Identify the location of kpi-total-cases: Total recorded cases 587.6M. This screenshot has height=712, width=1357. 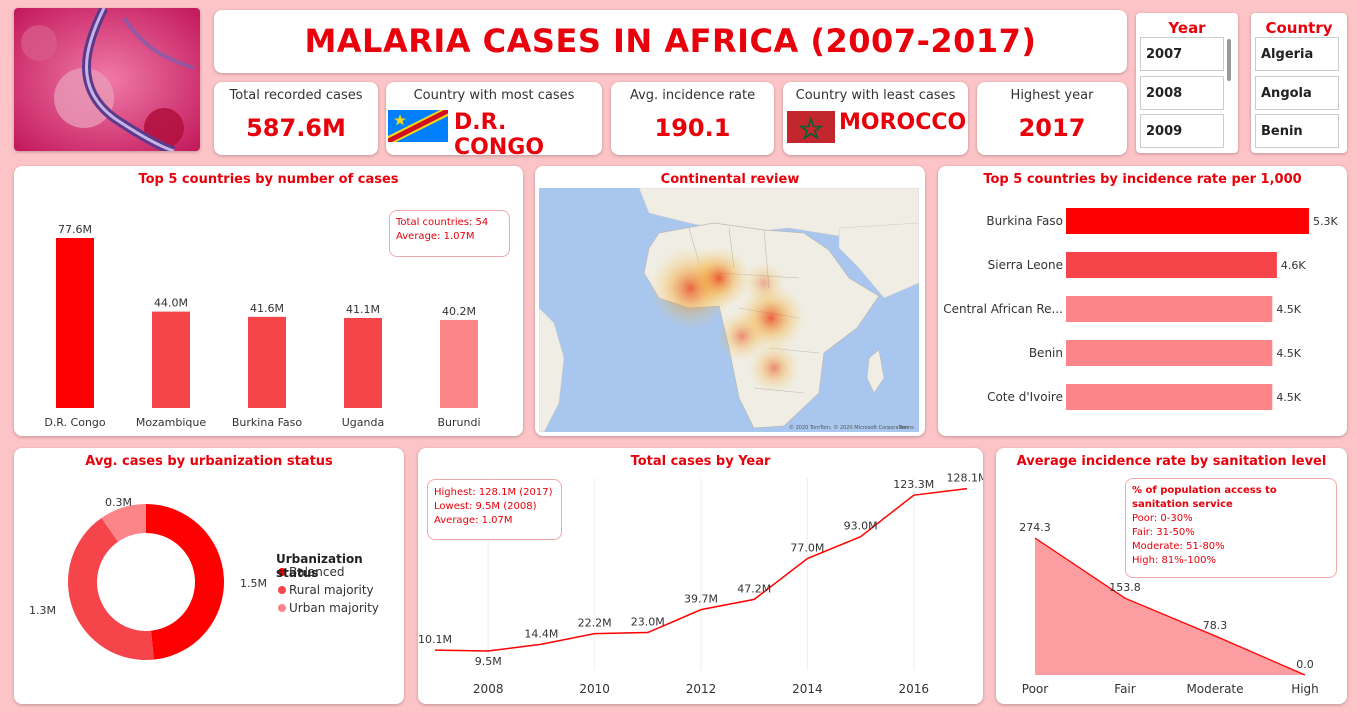
(296, 118).